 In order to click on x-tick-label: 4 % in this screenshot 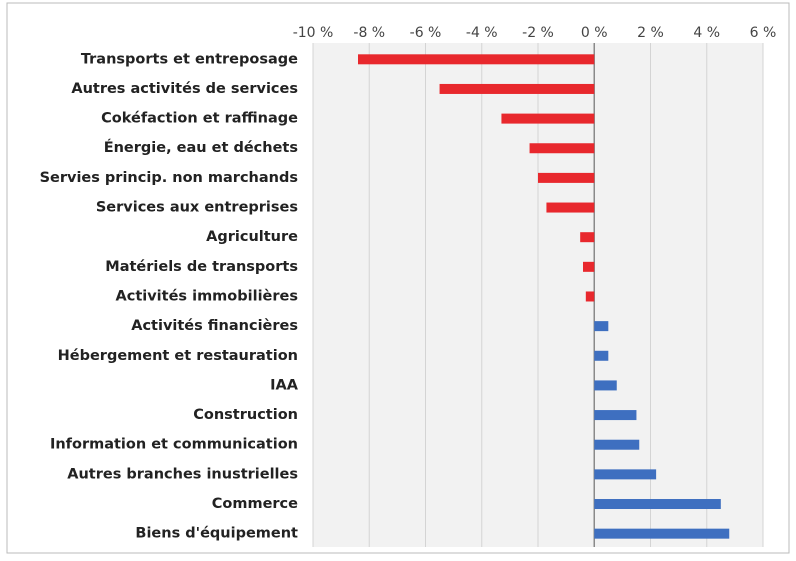, I will do `click(706, 33)`.